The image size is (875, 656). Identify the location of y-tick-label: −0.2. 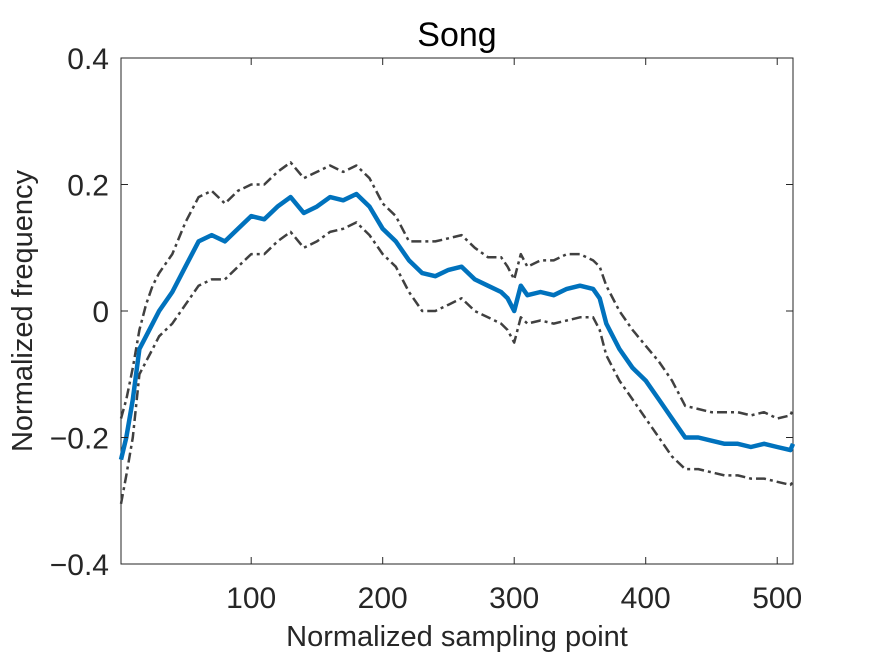
(79, 439).